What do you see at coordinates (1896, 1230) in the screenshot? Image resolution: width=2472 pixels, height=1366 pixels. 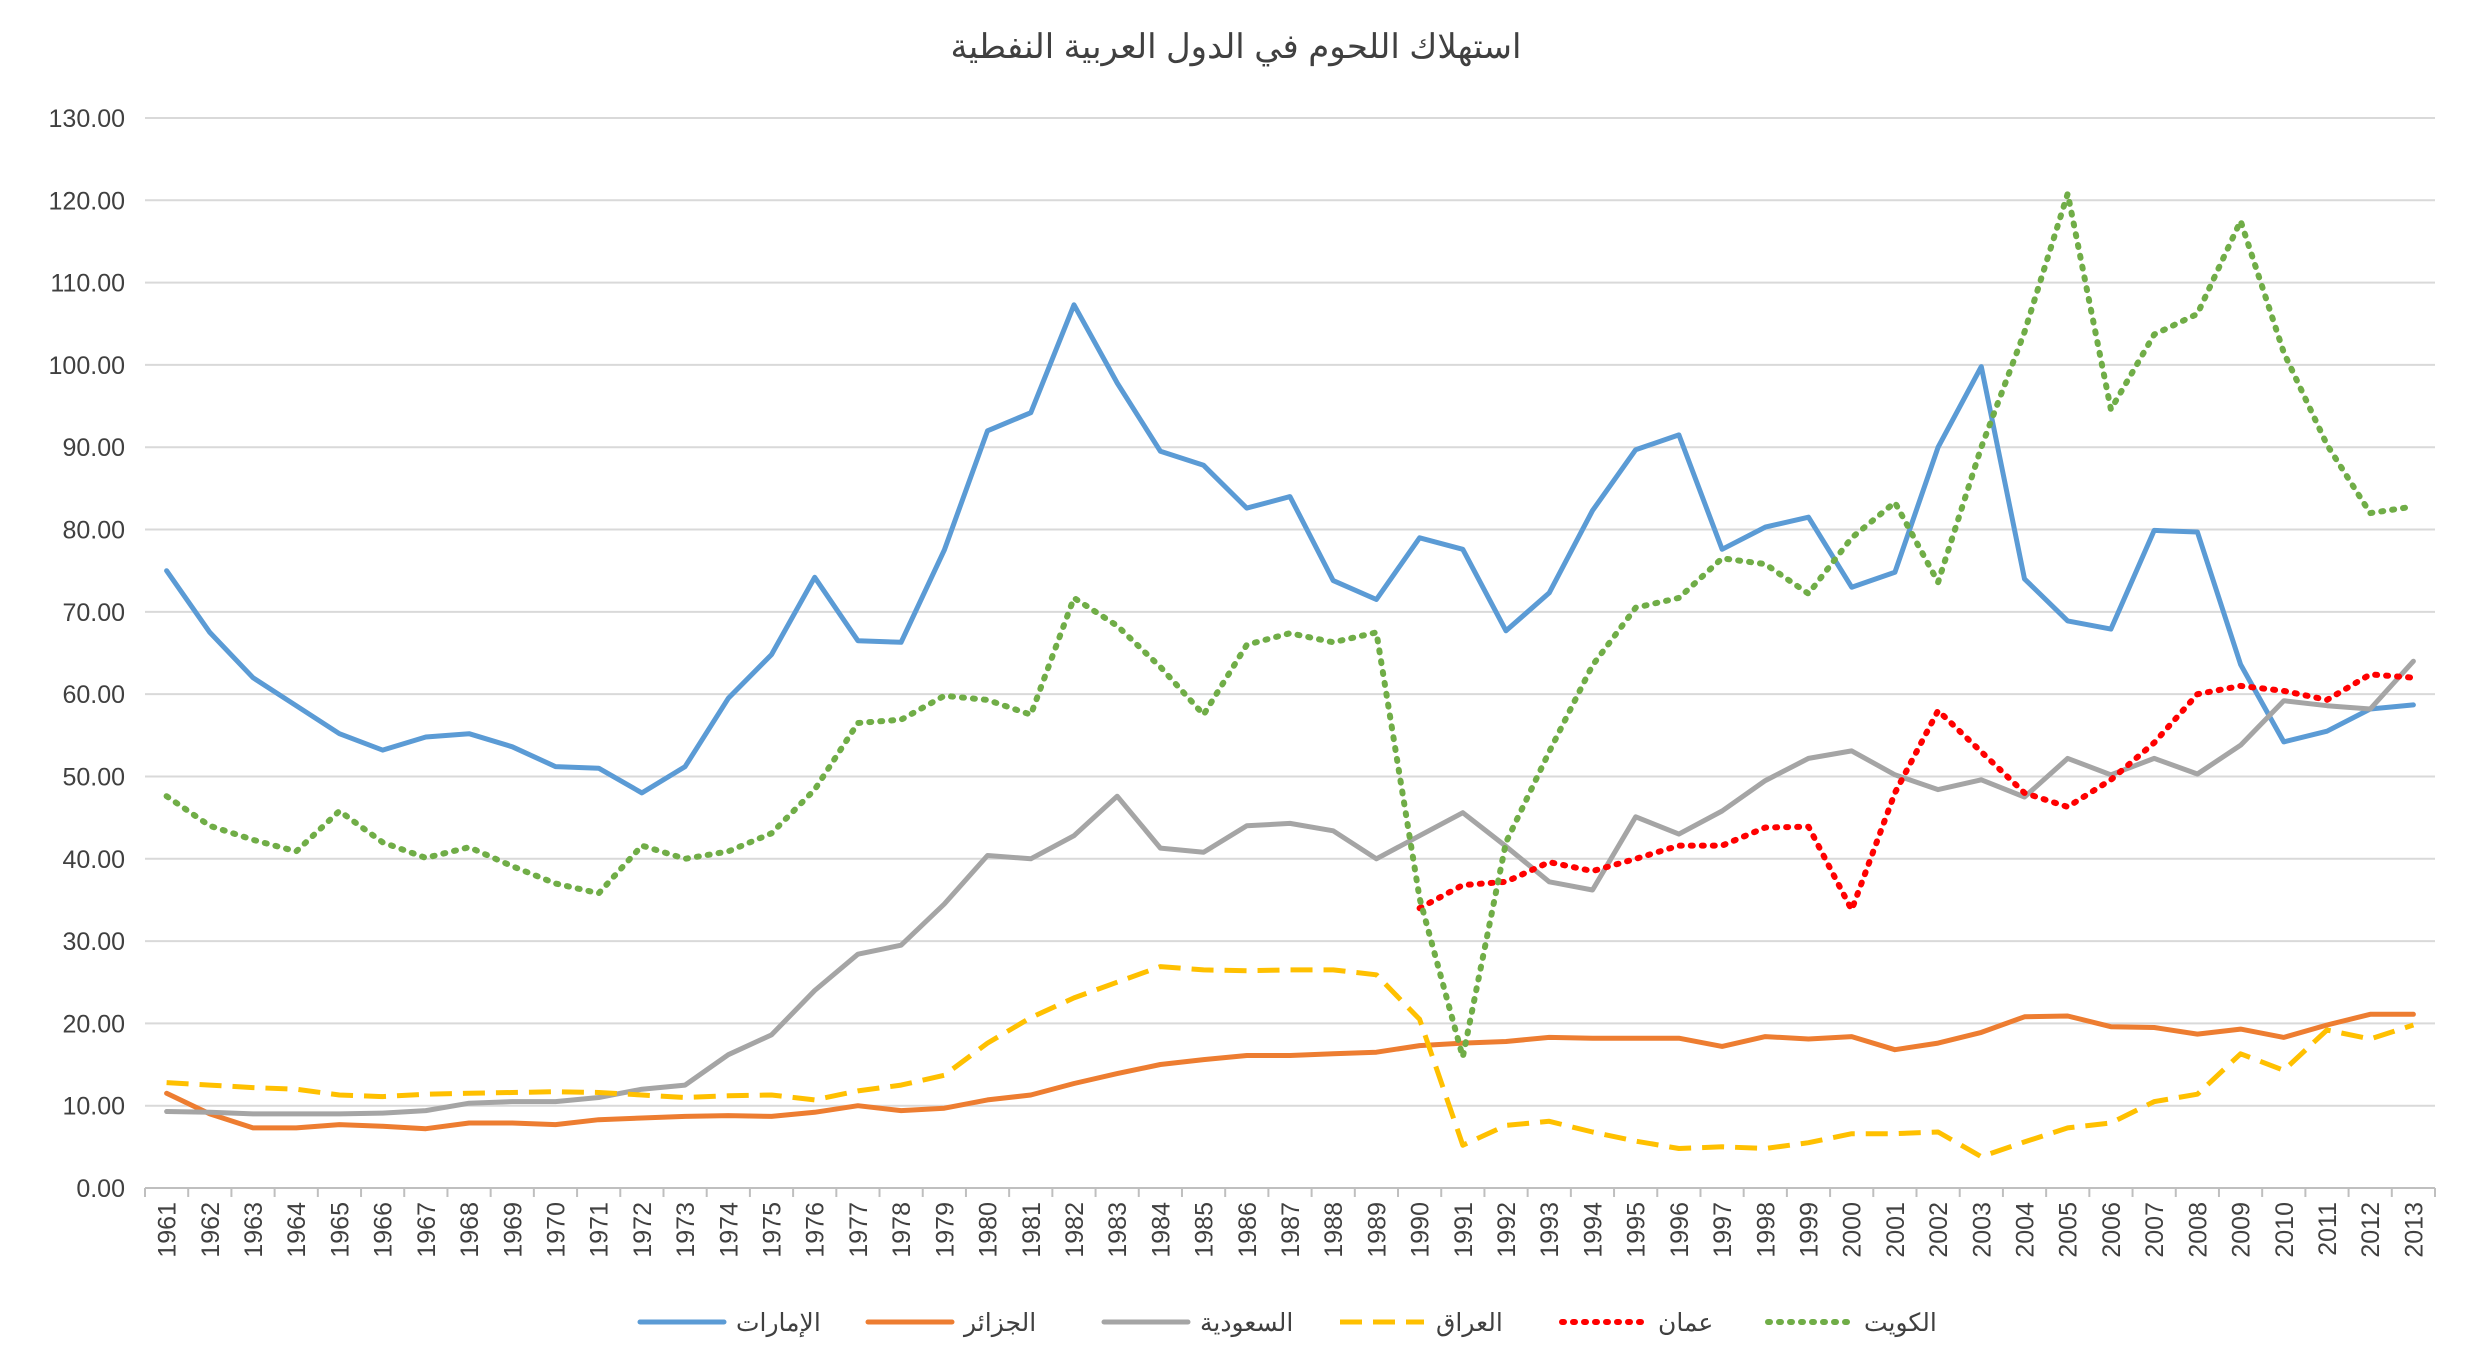 I see `x-tick-label: 2001` at bounding box center [1896, 1230].